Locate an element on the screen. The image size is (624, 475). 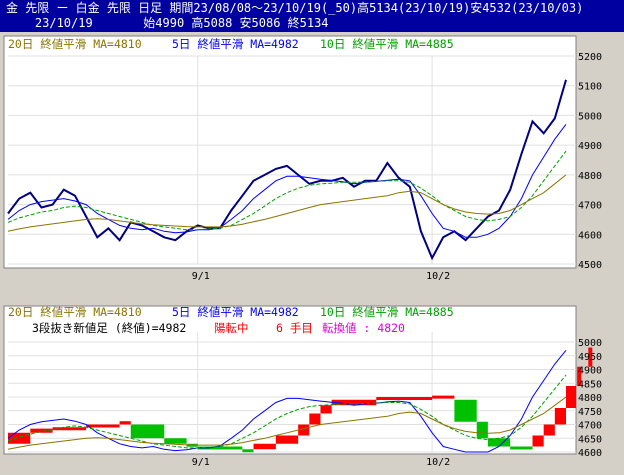
renko-y-axis: 4600 4650 4700 4750 4800 4850 4900 4950 5000 is located at coordinates (590, 398).